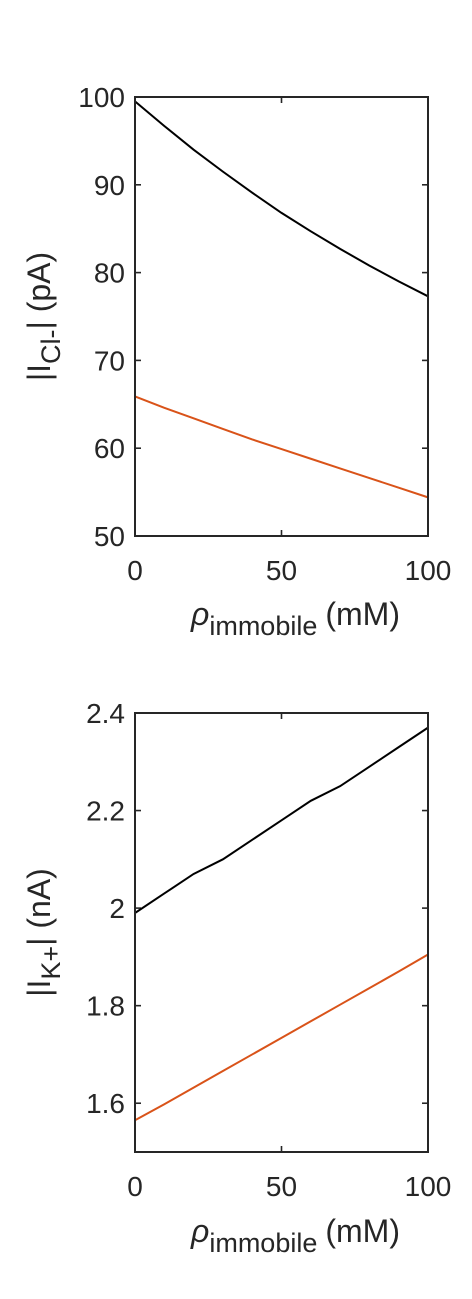  I want to click on y-axis-label: |IK+| (nA), so click(43, 932).